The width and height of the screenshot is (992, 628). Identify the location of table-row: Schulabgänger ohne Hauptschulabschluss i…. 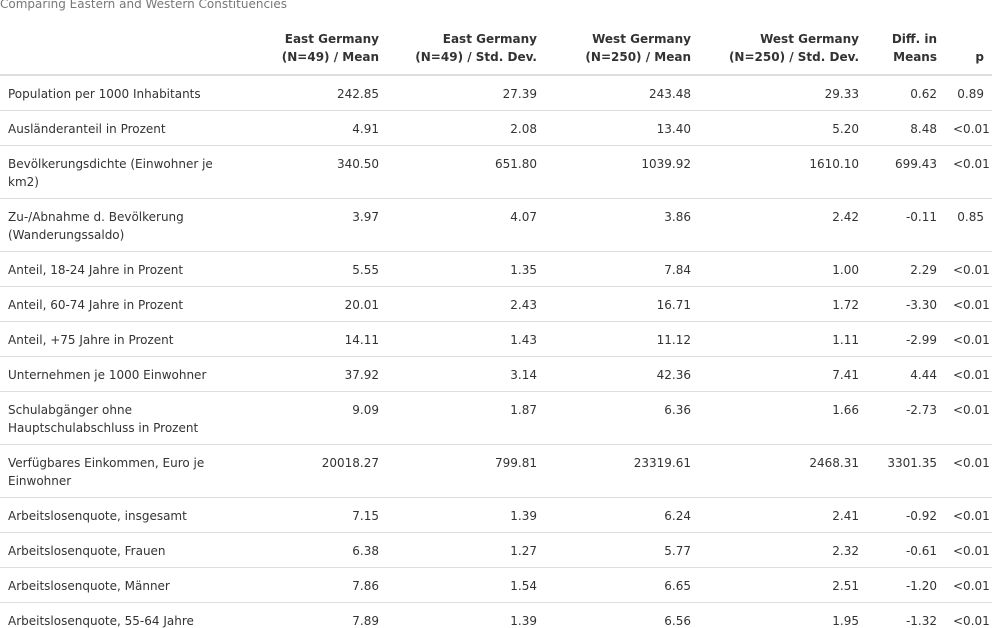
(496, 418).